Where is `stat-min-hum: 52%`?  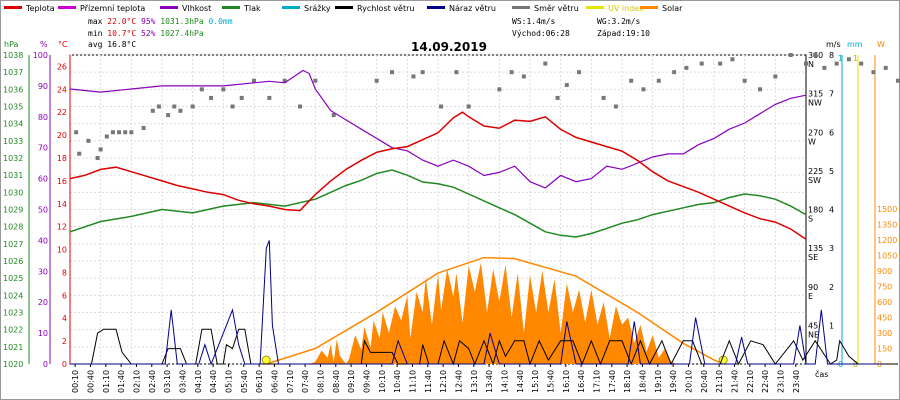
stat-min-hum: 52% is located at coordinates (148, 33).